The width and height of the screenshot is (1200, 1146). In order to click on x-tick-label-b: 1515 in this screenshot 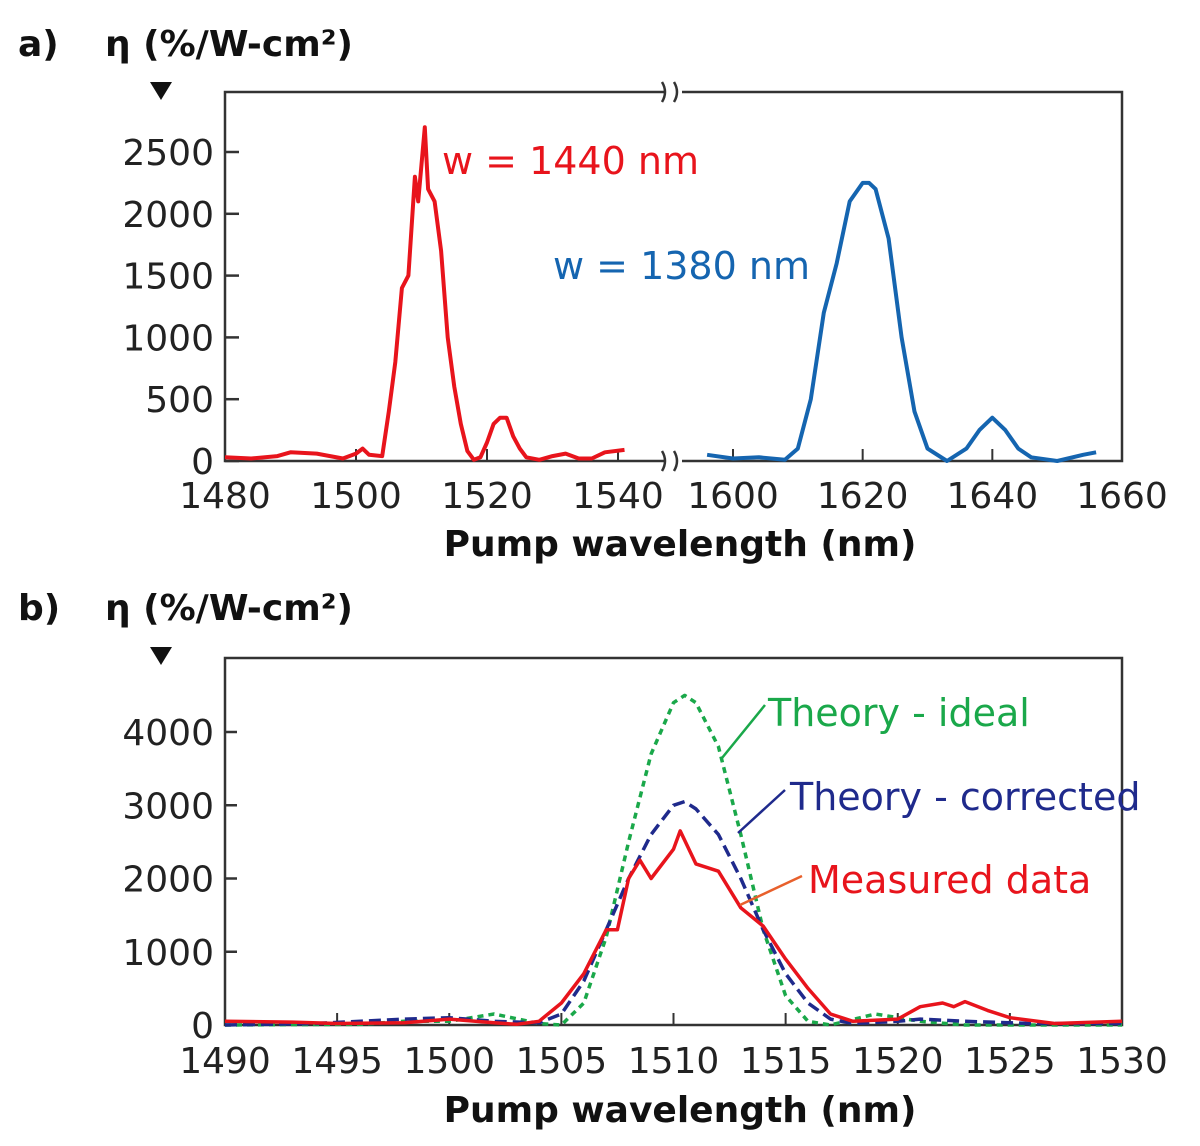, I will do `click(786, 1061)`.